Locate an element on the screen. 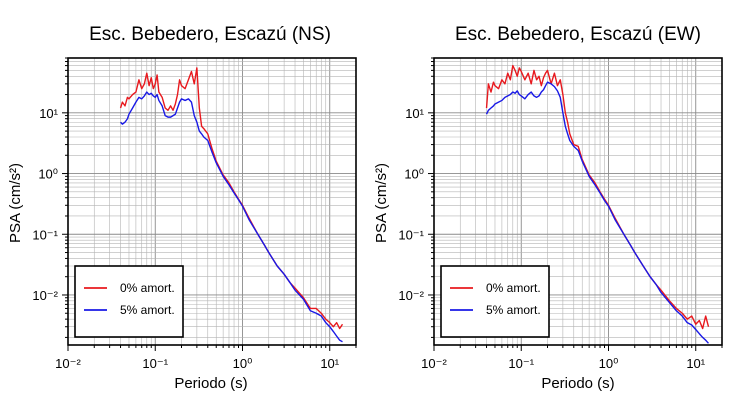  chart-title: Esc. Bebedero, Escazú (EW) is located at coordinates (578, 34).